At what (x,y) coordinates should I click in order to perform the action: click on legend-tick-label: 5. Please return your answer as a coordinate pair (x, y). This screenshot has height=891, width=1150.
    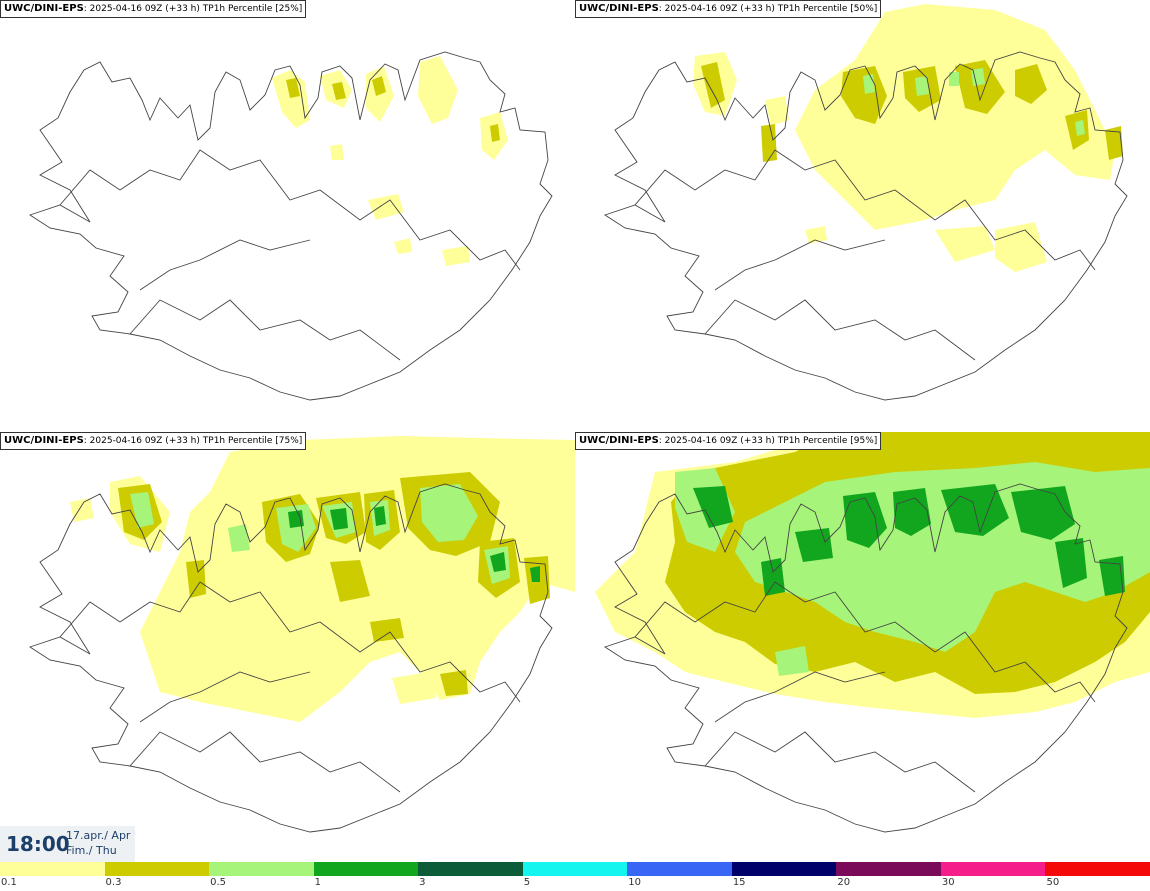
    Looking at the image, I should click on (527, 882).